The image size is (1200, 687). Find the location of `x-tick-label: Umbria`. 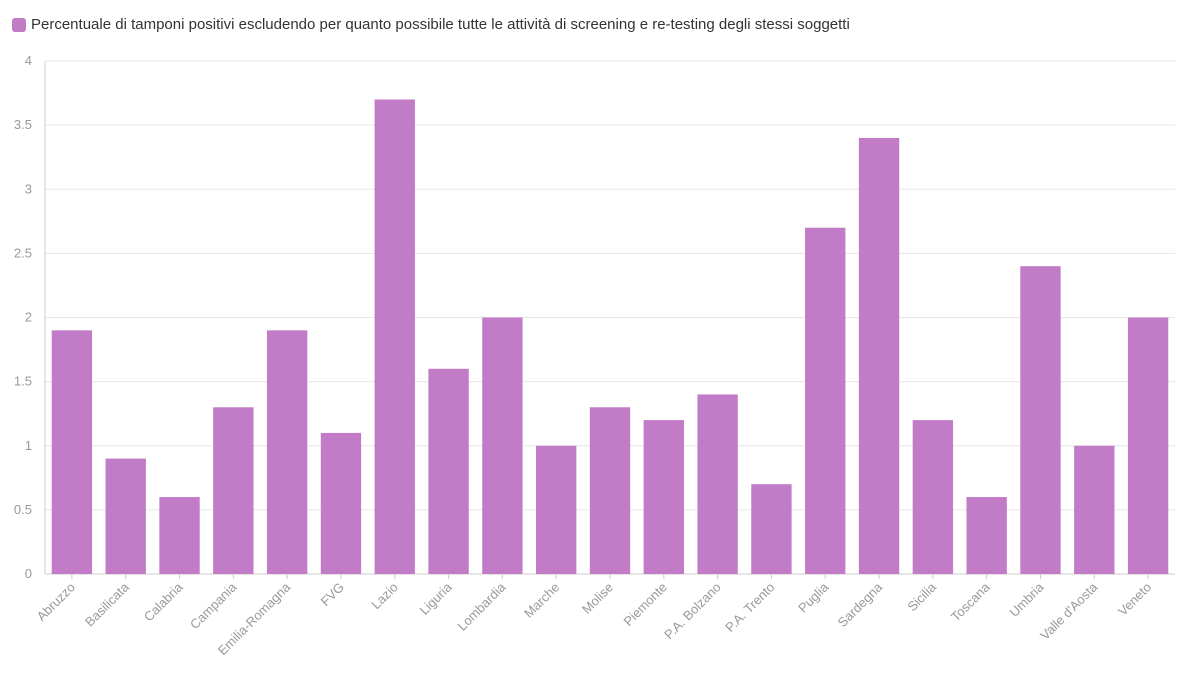

x-tick-label: Umbria is located at coordinates (1026, 599).